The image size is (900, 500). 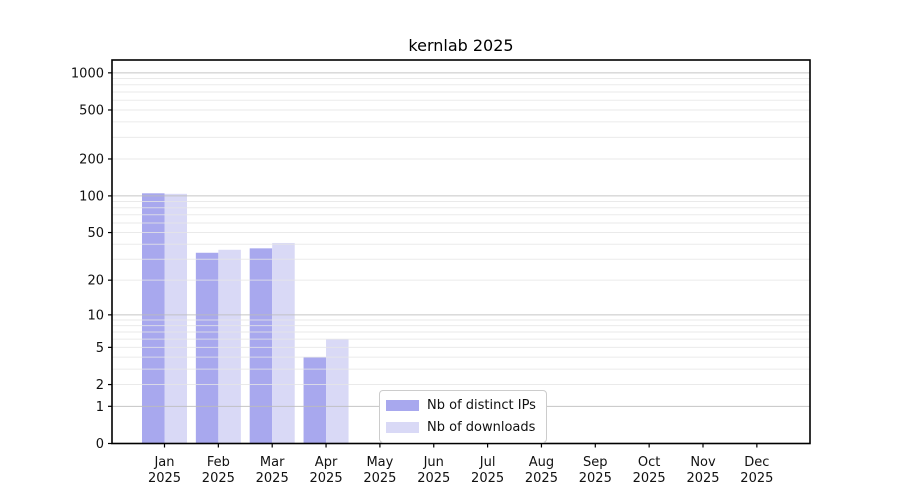 I want to click on x-tick-label-month: Oct, so click(x=649, y=462).